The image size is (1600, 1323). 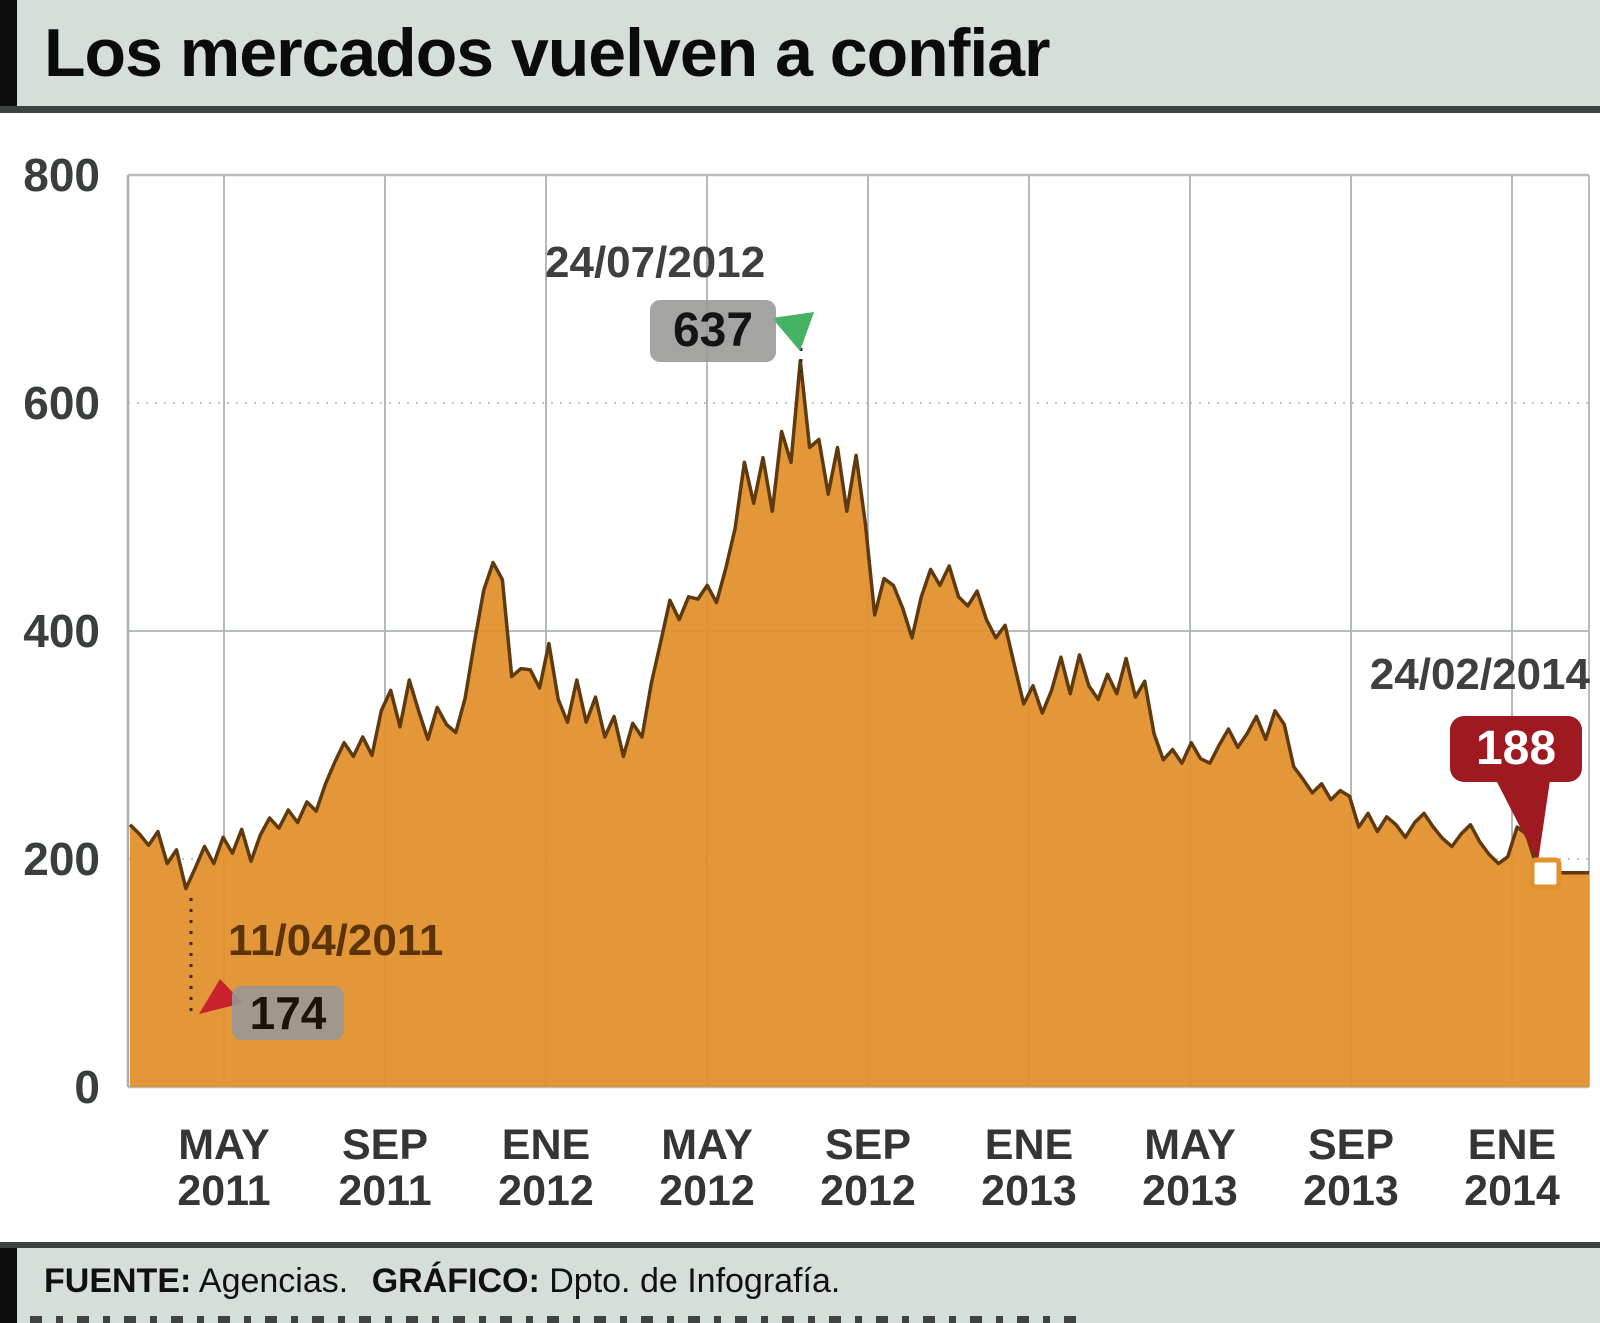 What do you see at coordinates (8, 53) in the screenshot?
I see `title-accent-bar` at bounding box center [8, 53].